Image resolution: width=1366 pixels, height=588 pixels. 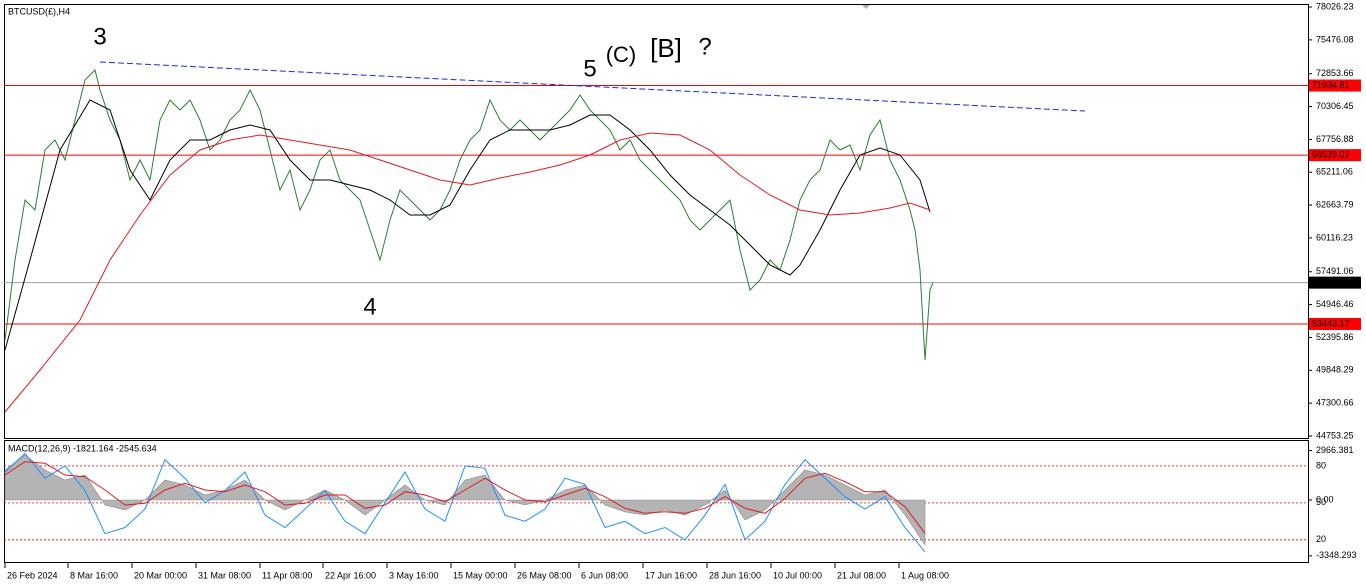 I want to click on y-tick-label: -3348.293, so click(x=1336, y=555).